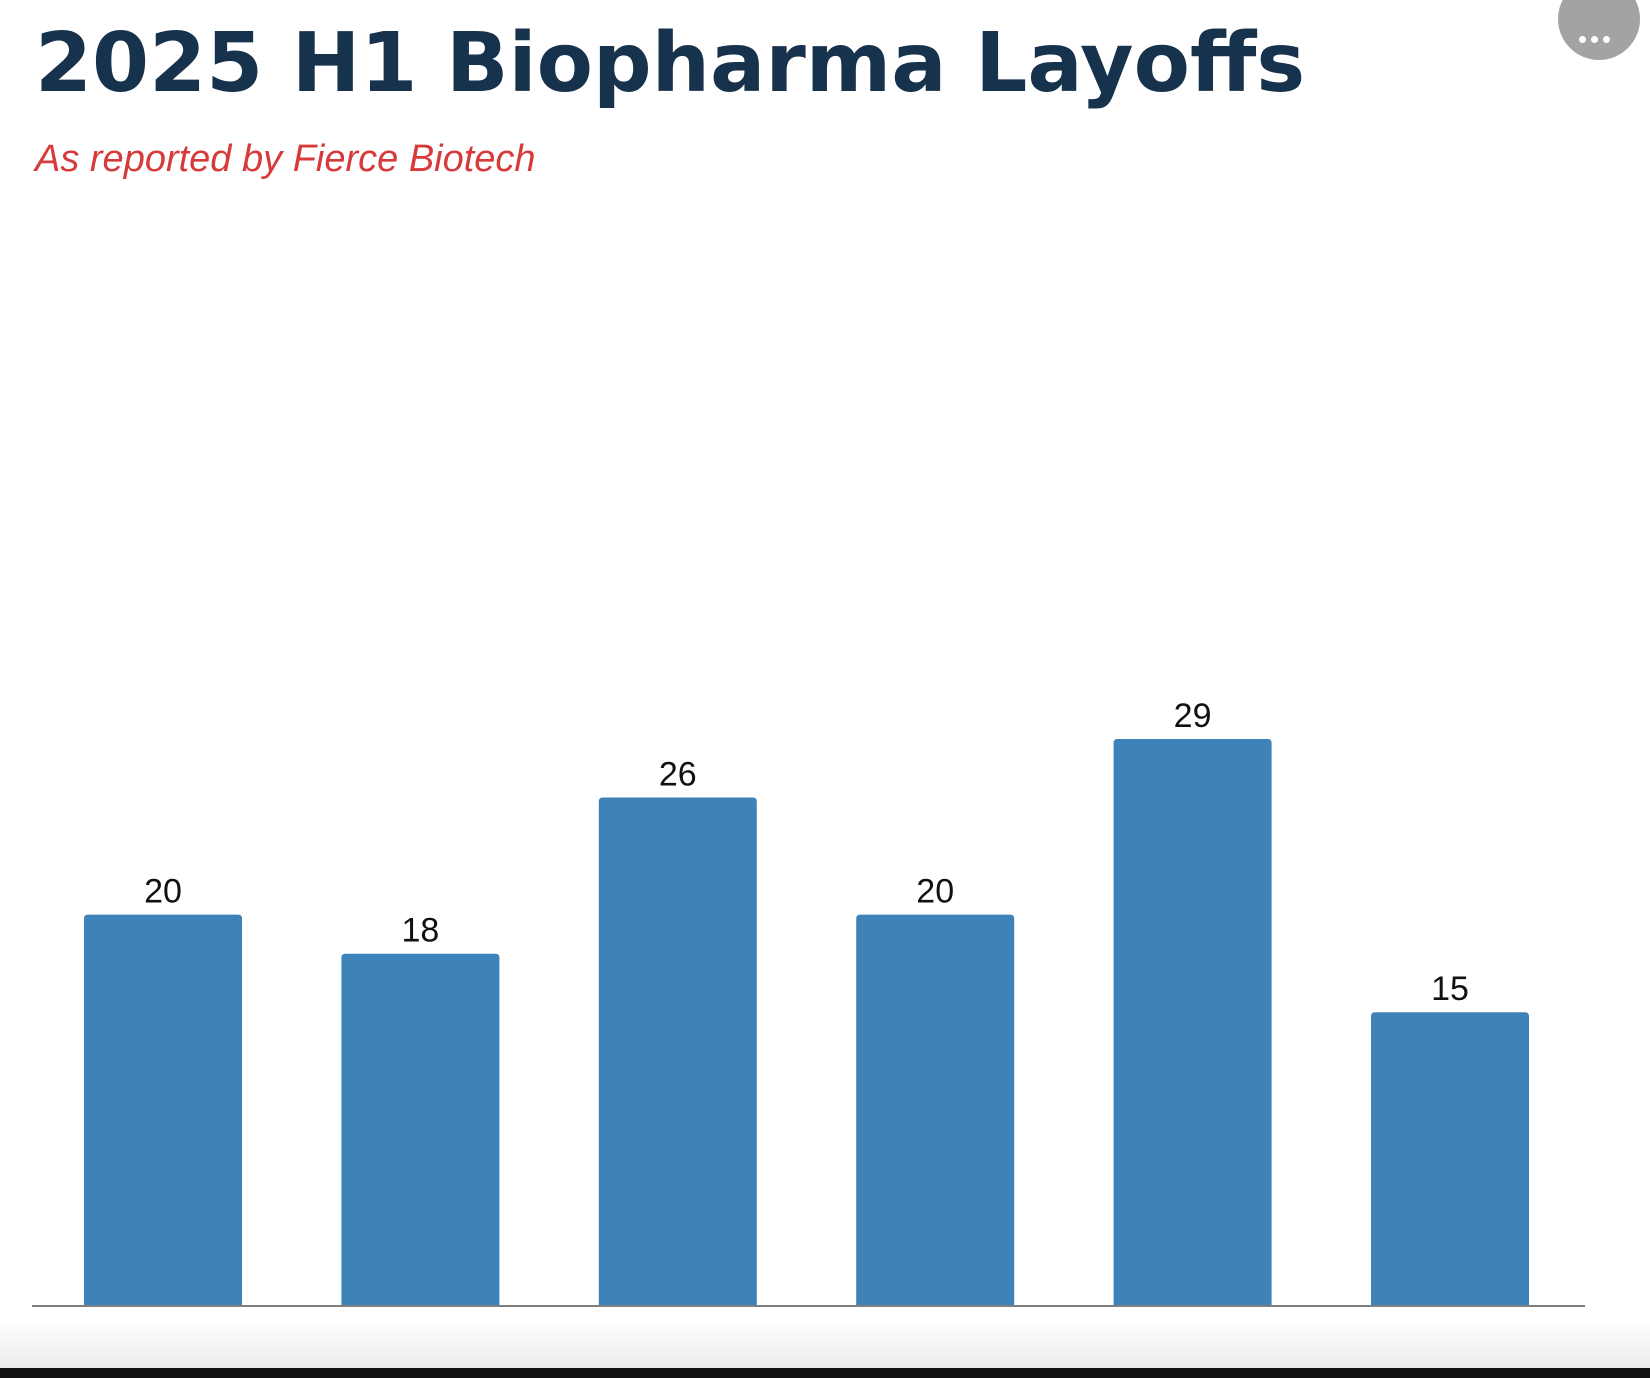 The width and height of the screenshot is (1650, 1378). What do you see at coordinates (163, 892) in the screenshot?
I see `data-label-january: 20` at bounding box center [163, 892].